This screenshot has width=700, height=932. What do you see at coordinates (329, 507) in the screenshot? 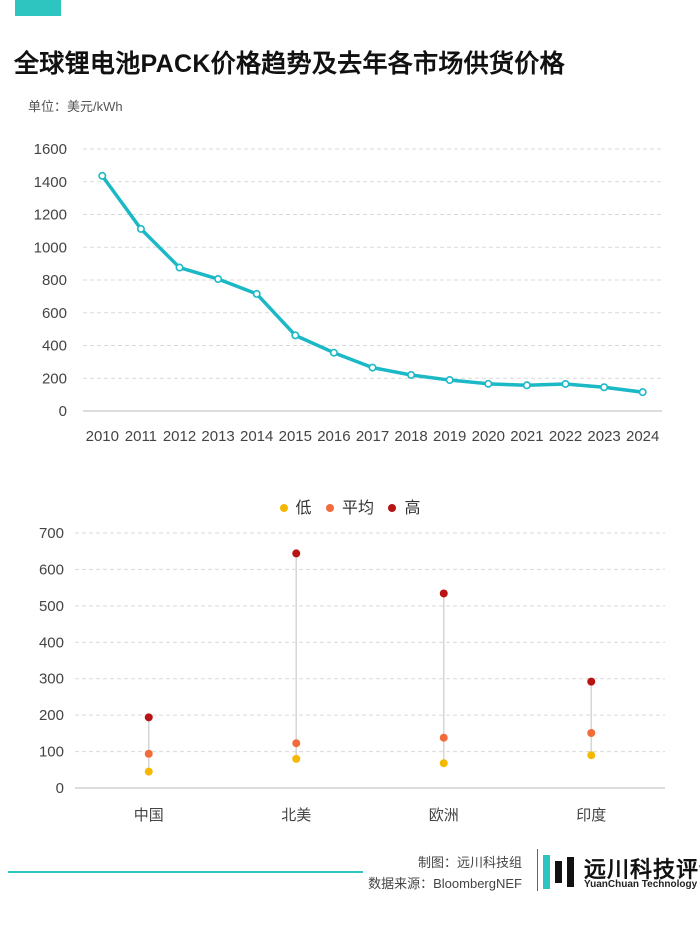
I see `legend-dot-avg` at bounding box center [329, 507].